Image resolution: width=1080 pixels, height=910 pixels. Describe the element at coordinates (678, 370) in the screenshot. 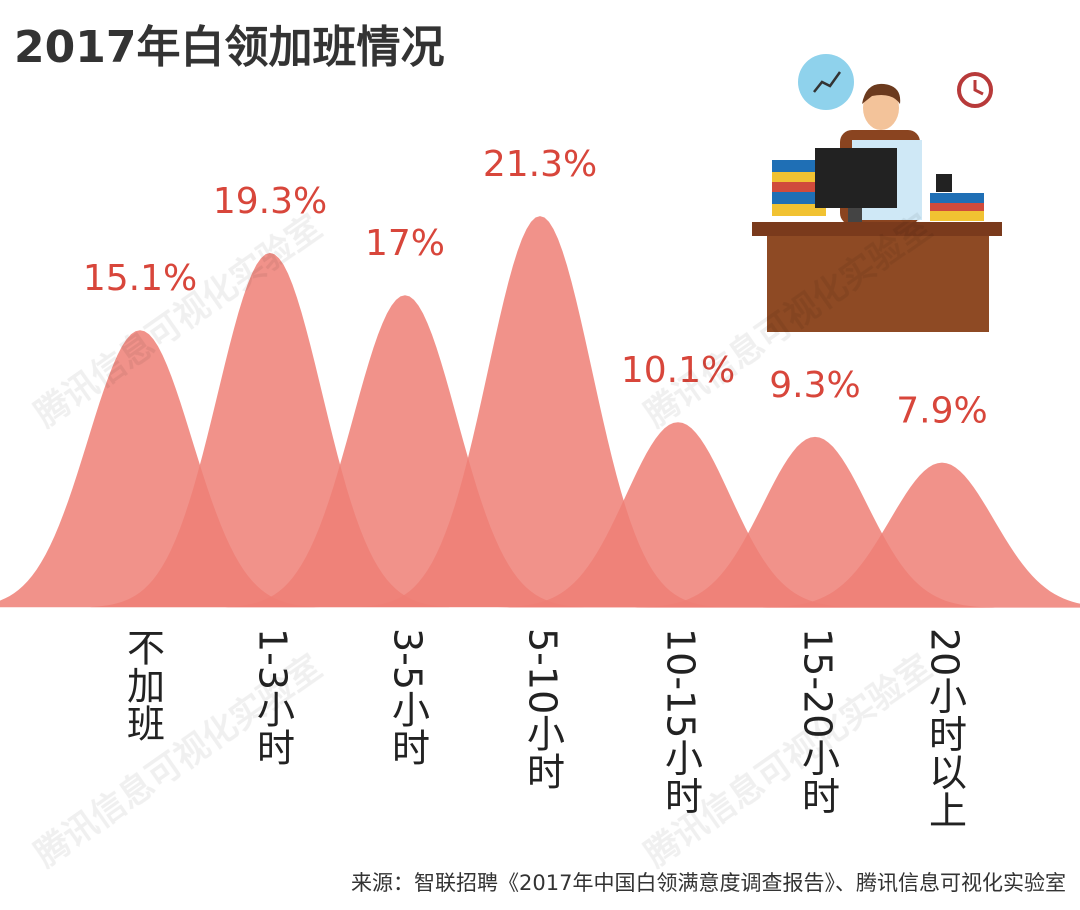

I see `value-label: 10.1%` at that location.